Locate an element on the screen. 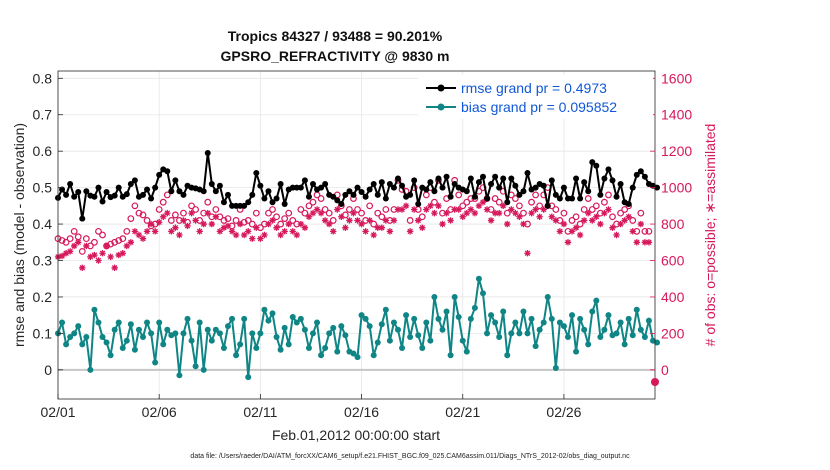 This screenshot has height=470, width=830. x-tick-label: 02/26 is located at coordinates (563, 412).